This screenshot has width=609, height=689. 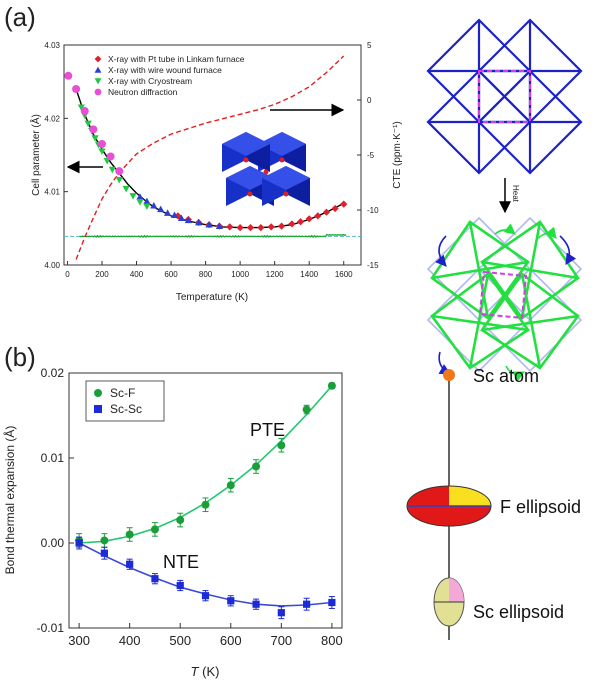 I want to click on perovskite-diagram: Heat, so click(x=504, y=200).